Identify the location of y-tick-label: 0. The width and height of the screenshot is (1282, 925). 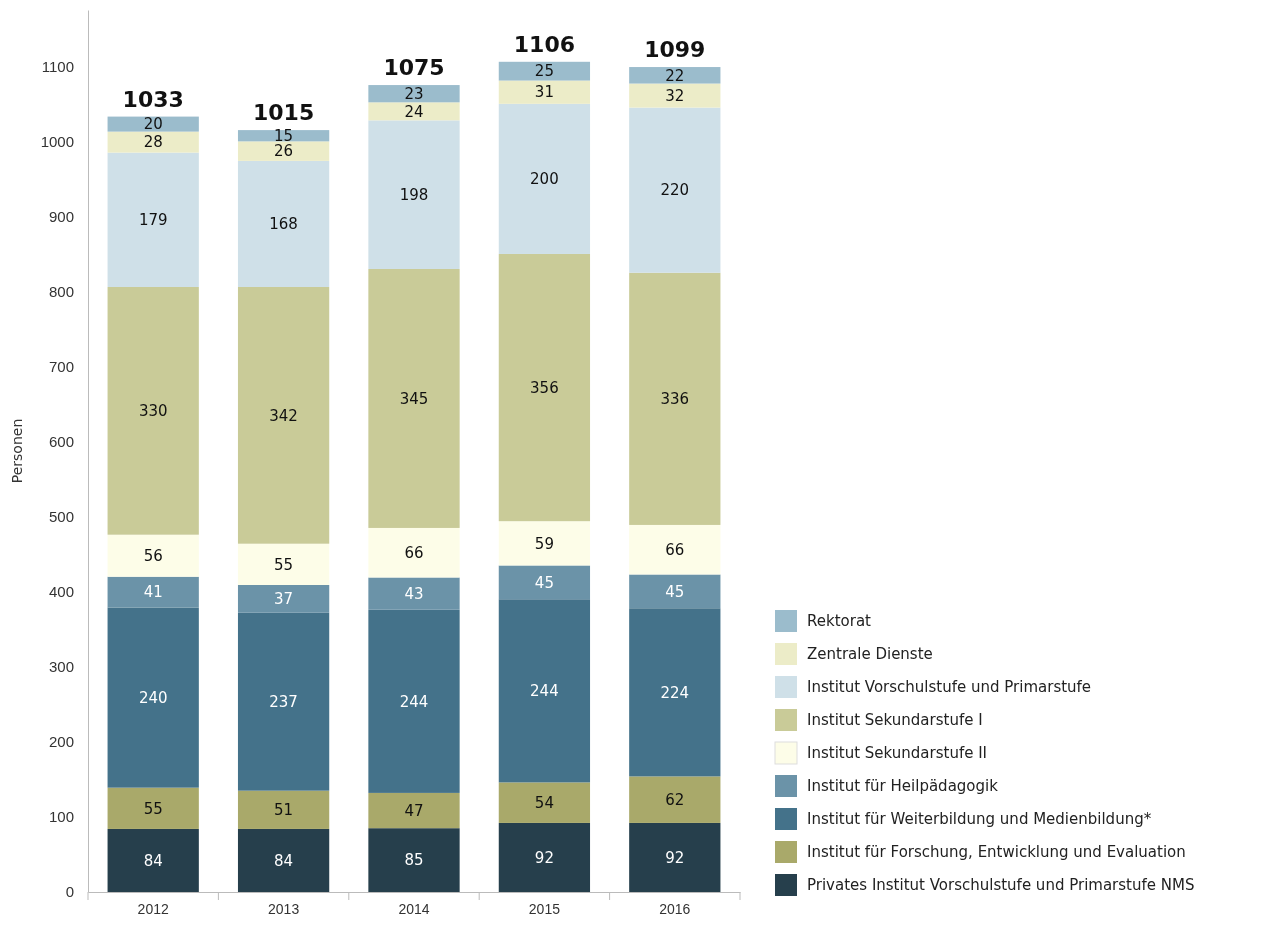
(69, 892).